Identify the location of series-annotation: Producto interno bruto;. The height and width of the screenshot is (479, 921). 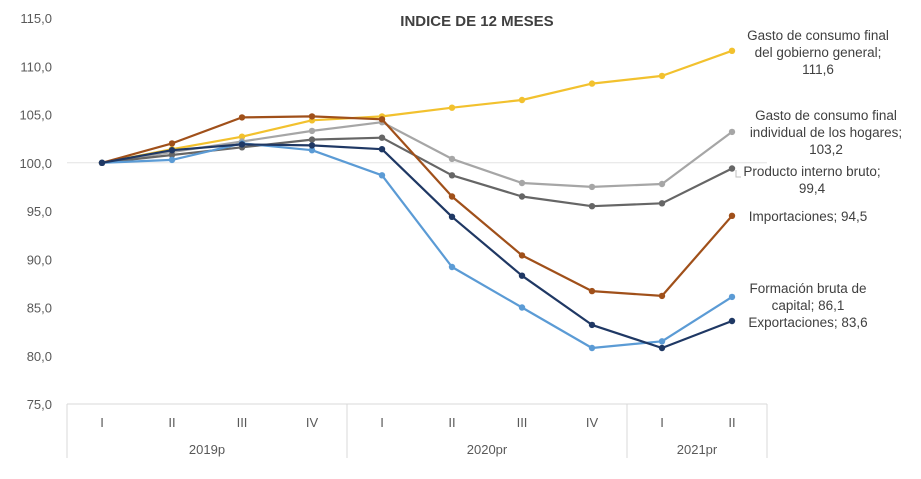
(811, 171).